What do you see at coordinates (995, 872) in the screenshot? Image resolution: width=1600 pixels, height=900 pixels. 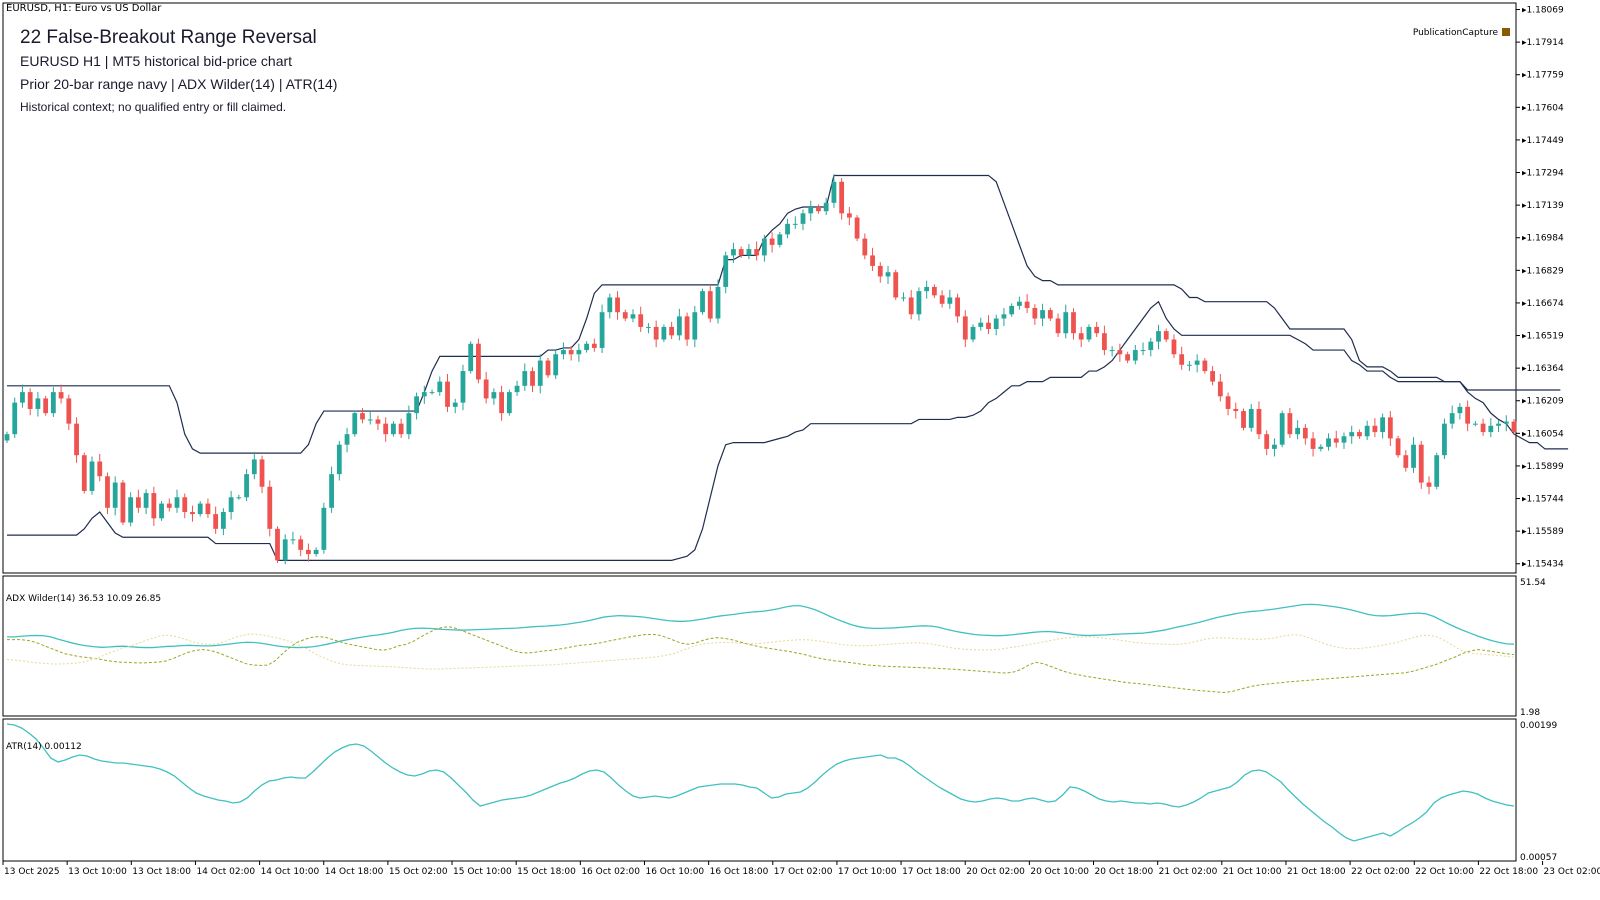 I see `time-tick-label: 20 Oct 02:00` at bounding box center [995, 872].